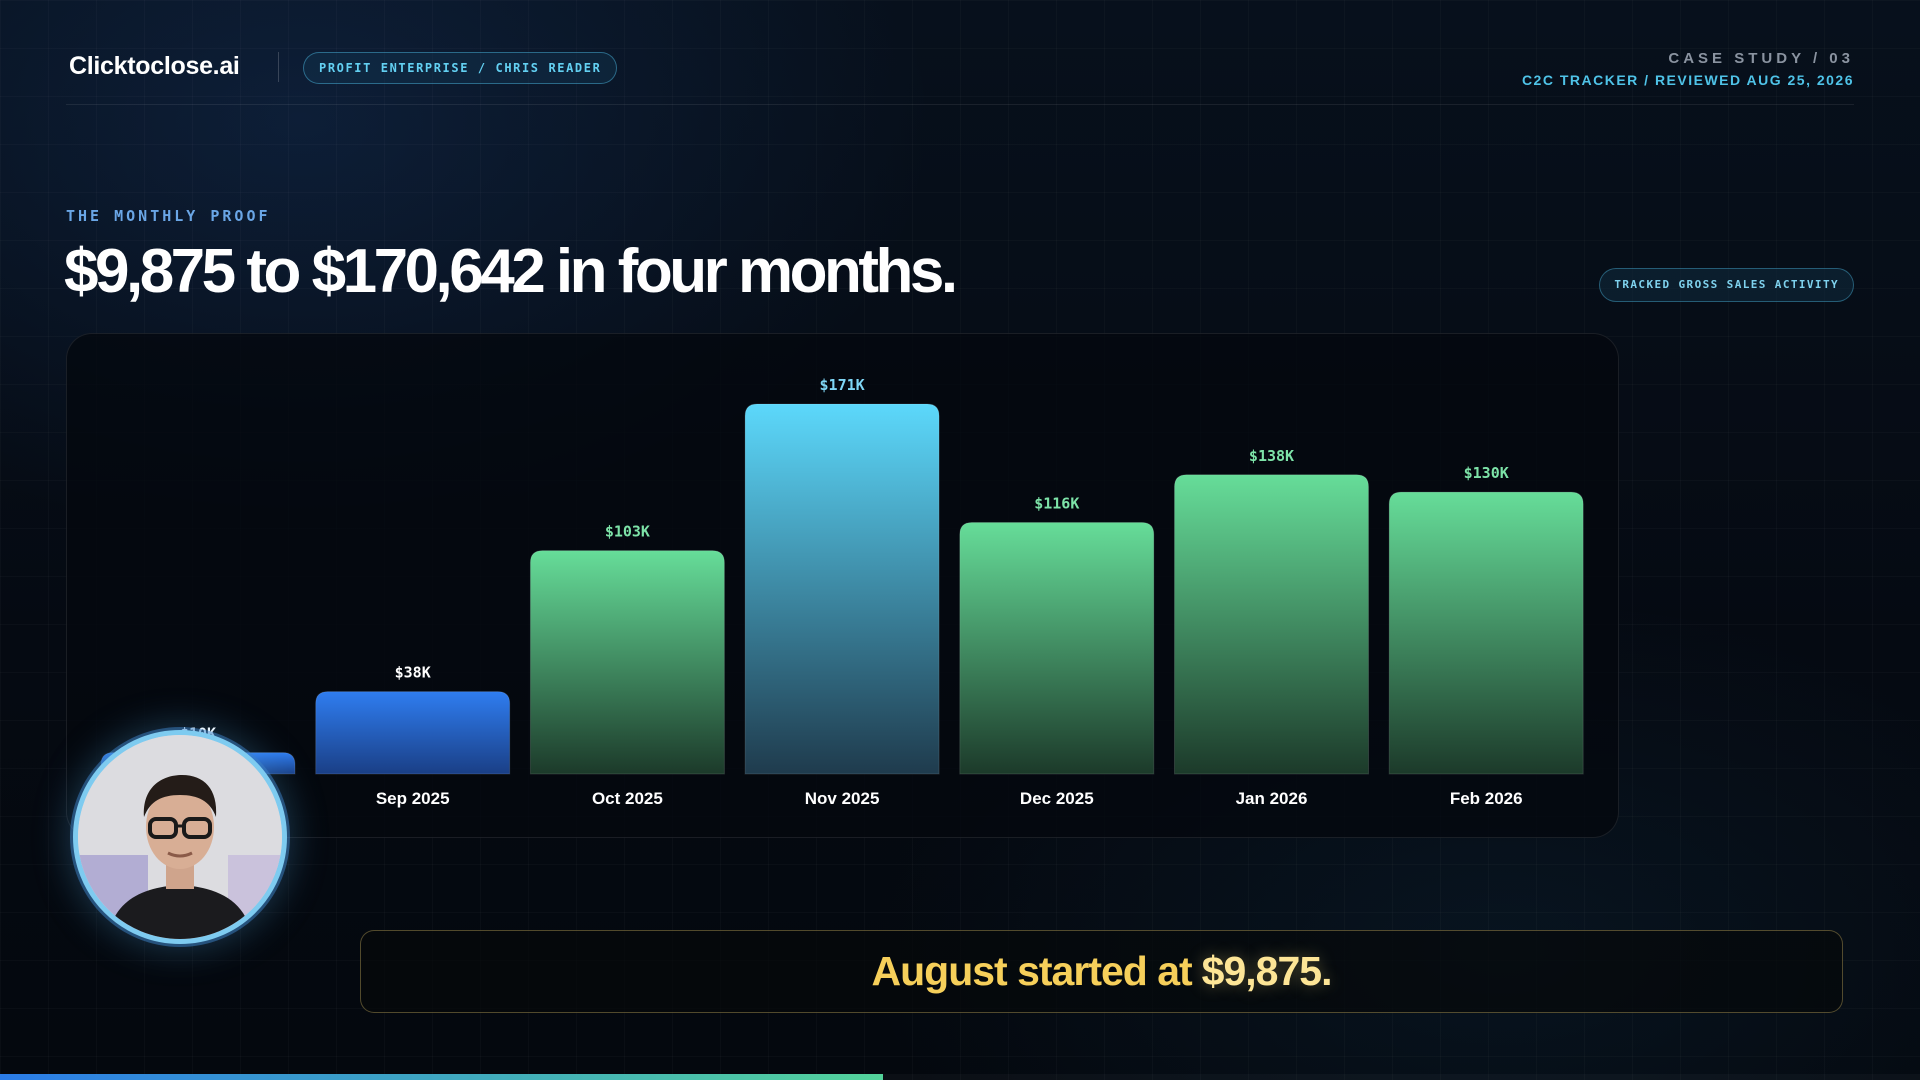 Image resolution: width=1920 pixels, height=1080 pixels. I want to click on bar-value-label: $103K, so click(627, 532).